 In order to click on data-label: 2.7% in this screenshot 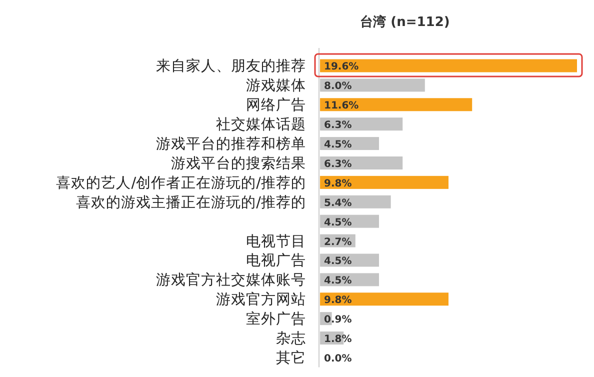, I will do `click(338, 242)`.